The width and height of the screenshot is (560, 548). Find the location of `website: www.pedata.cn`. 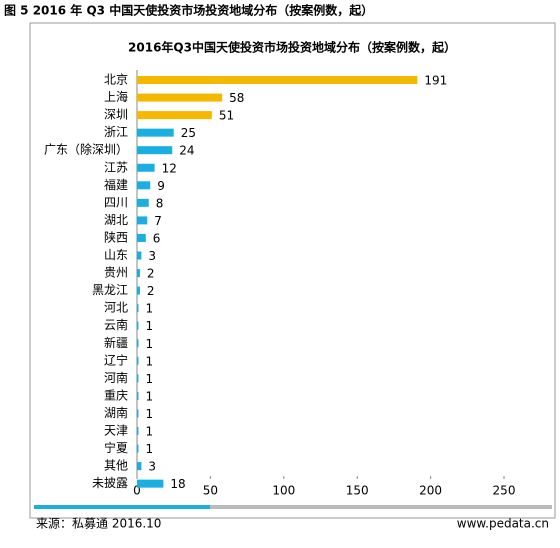

website: www.pedata.cn is located at coordinates (503, 524).